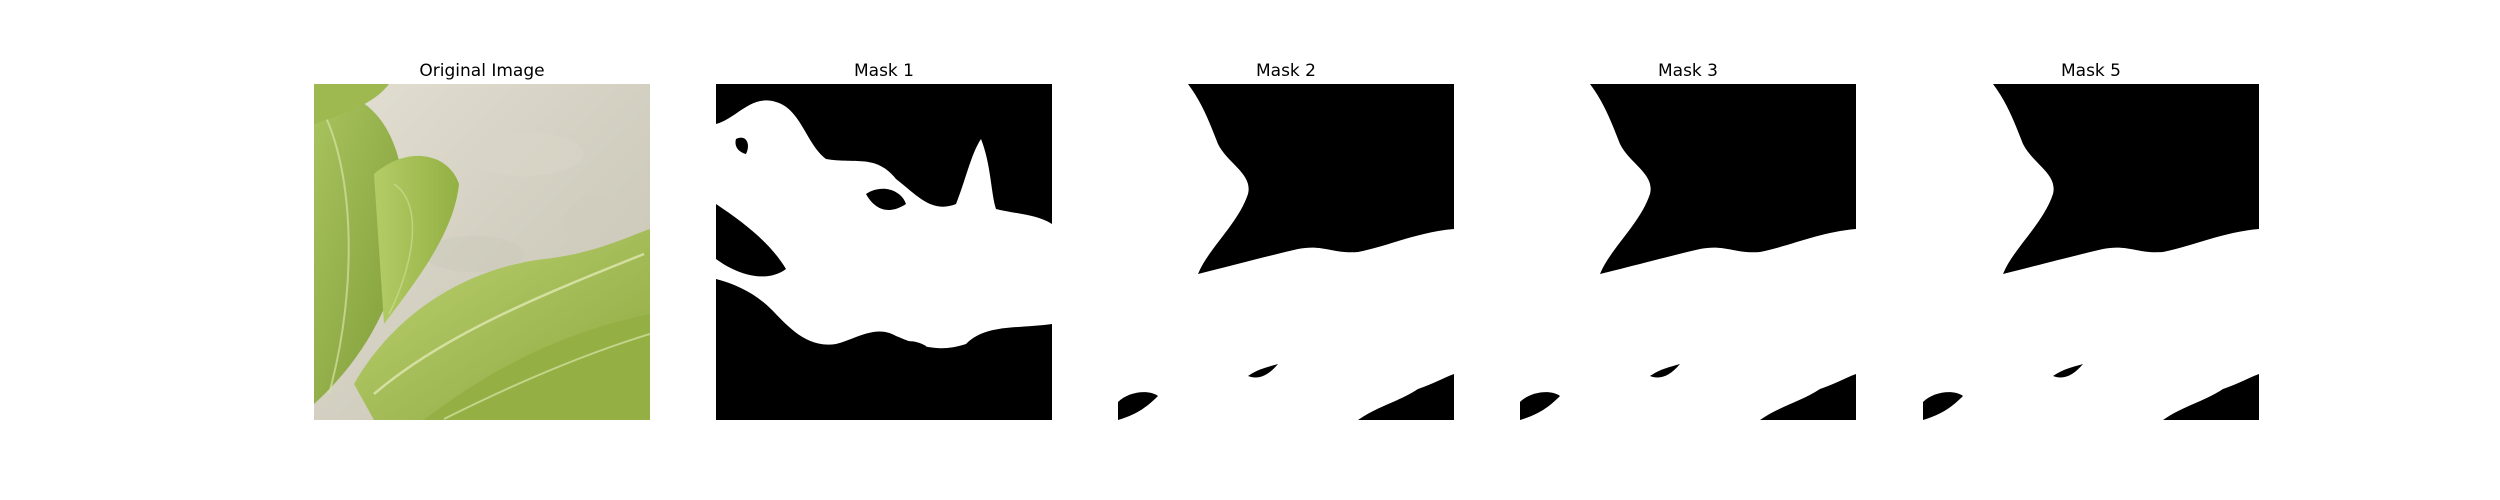 Image resolution: width=2500 pixels, height=500 pixels. I want to click on original-image, so click(482, 252).